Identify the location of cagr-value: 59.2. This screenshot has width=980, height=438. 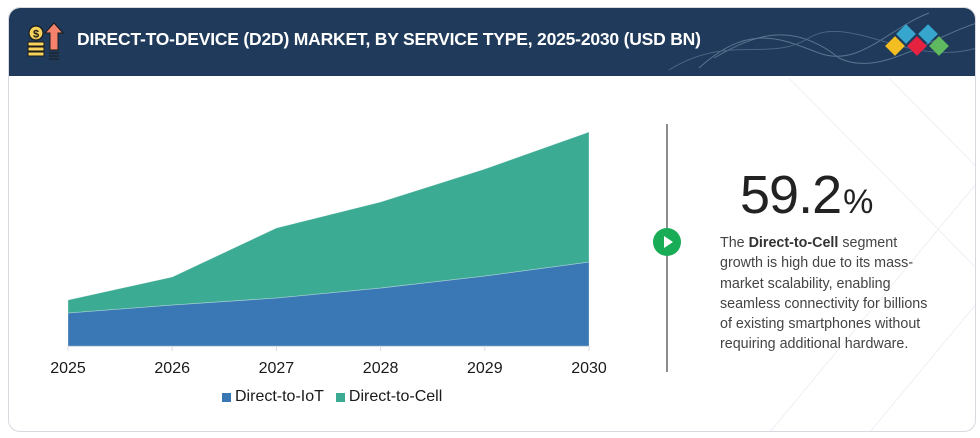
(791, 195).